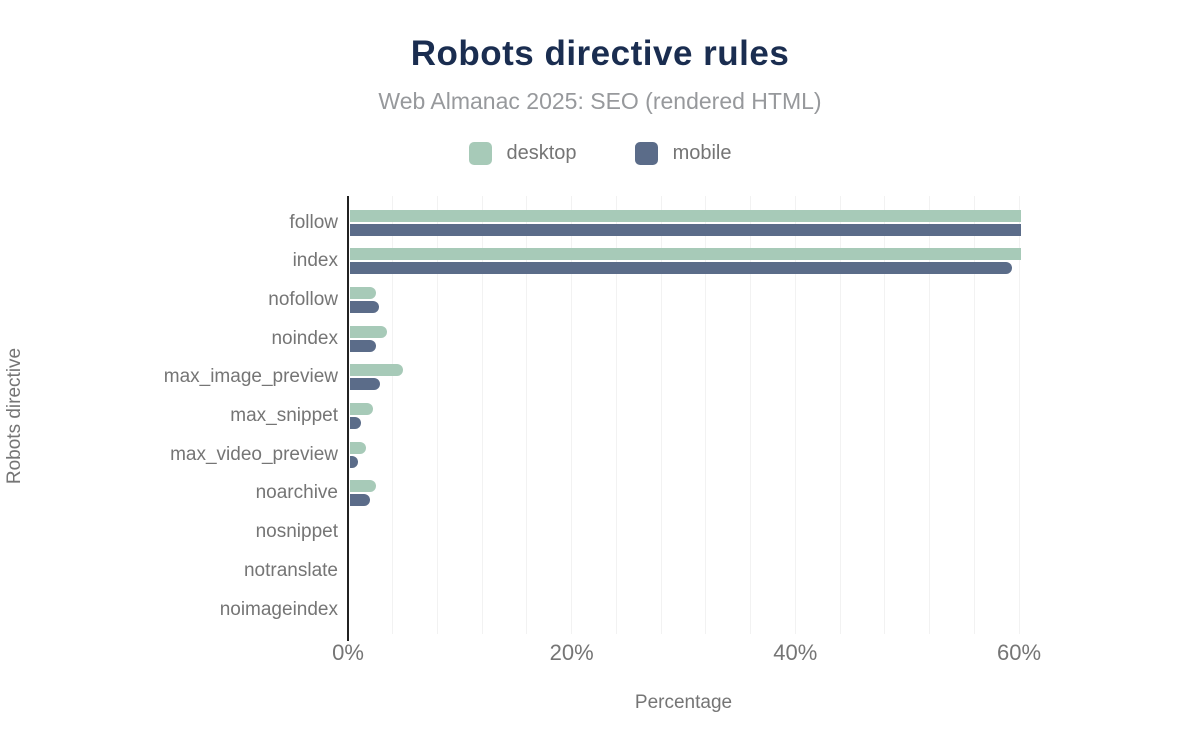 The height and width of the screenshot is (742, 1200). Describe the element at coordinates (795, 415) in the screenshot. I see `gridline-40pct` at that location.